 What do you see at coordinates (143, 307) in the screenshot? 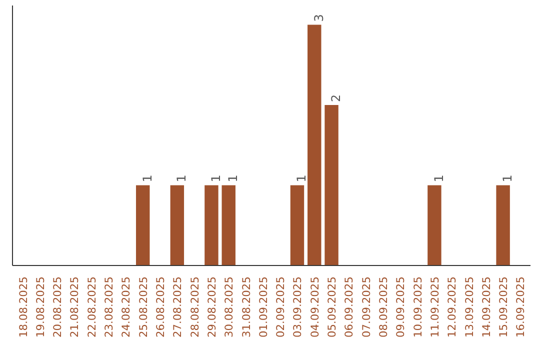
I see `x-tick-label: 25.08.2025` at bounding box center [143, 307].